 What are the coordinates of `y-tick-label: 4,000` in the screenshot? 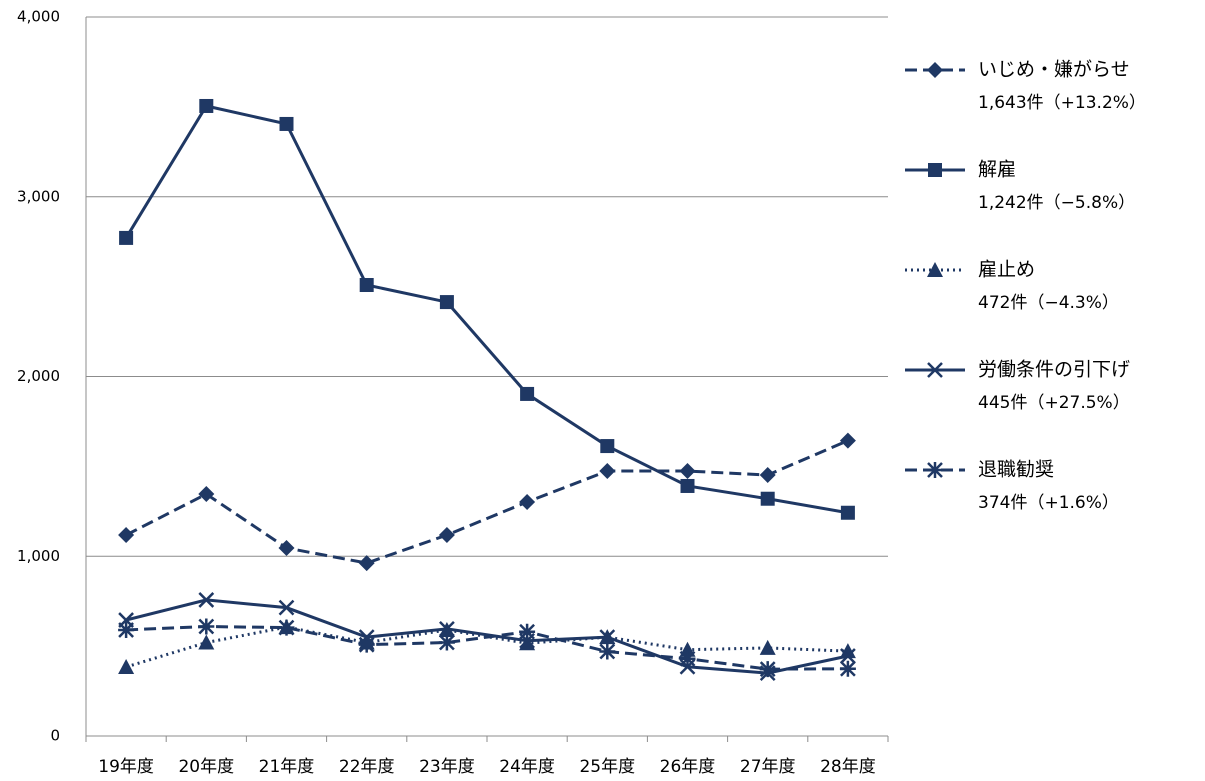 It's located at (38, 17).